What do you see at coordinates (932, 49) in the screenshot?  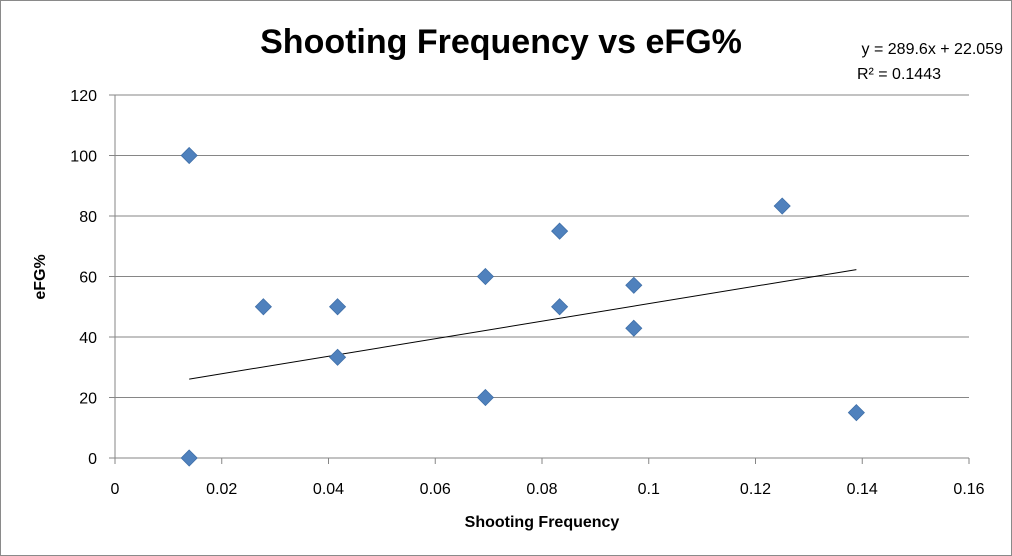 I see `trendline-equation: y = 289.6x + 22.059` at bounding box center [932, 49].